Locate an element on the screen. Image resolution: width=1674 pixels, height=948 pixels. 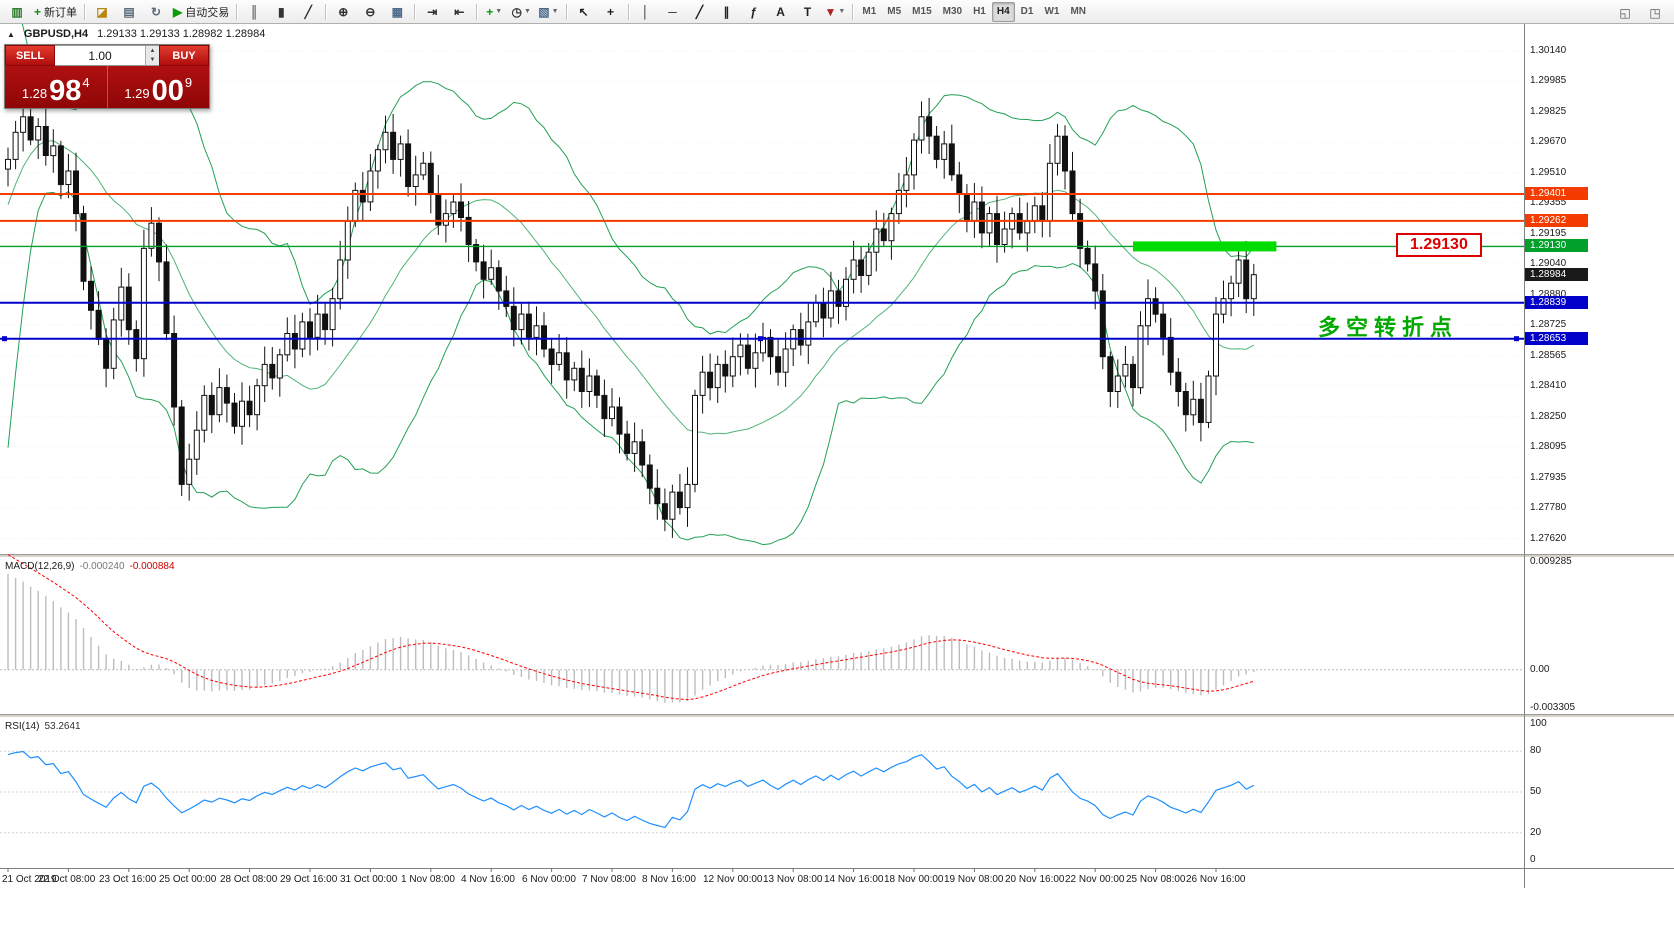
one-click-trading-panel: SELL 1.00 ▲ ▼ BUY 1.28 98 4 1.29 00 9 is located at coordinates (107, 76).